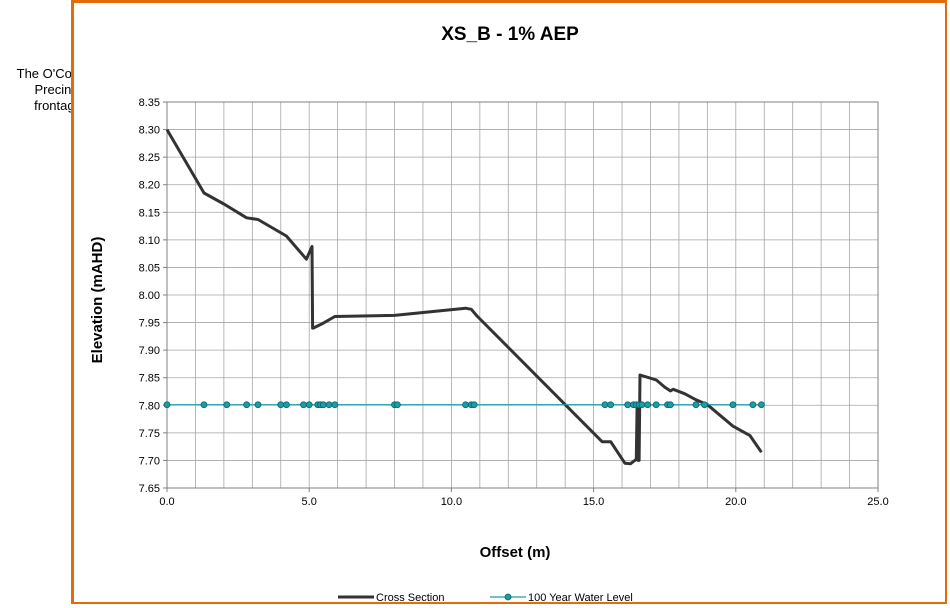  I want to click on y-tick-label: 7.95, so click(149, 324).